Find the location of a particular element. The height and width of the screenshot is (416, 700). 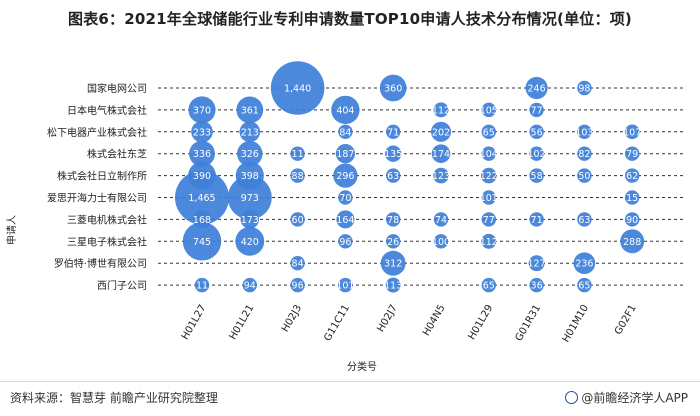

bubble-label: 105 is located at coordinates (489, 110).